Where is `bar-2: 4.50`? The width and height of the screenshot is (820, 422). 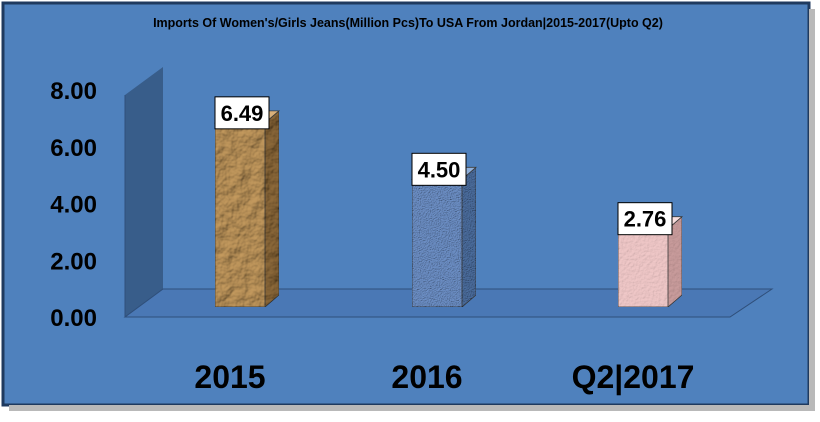
bar-2: 4.50 is located at coordinates (444, 230).